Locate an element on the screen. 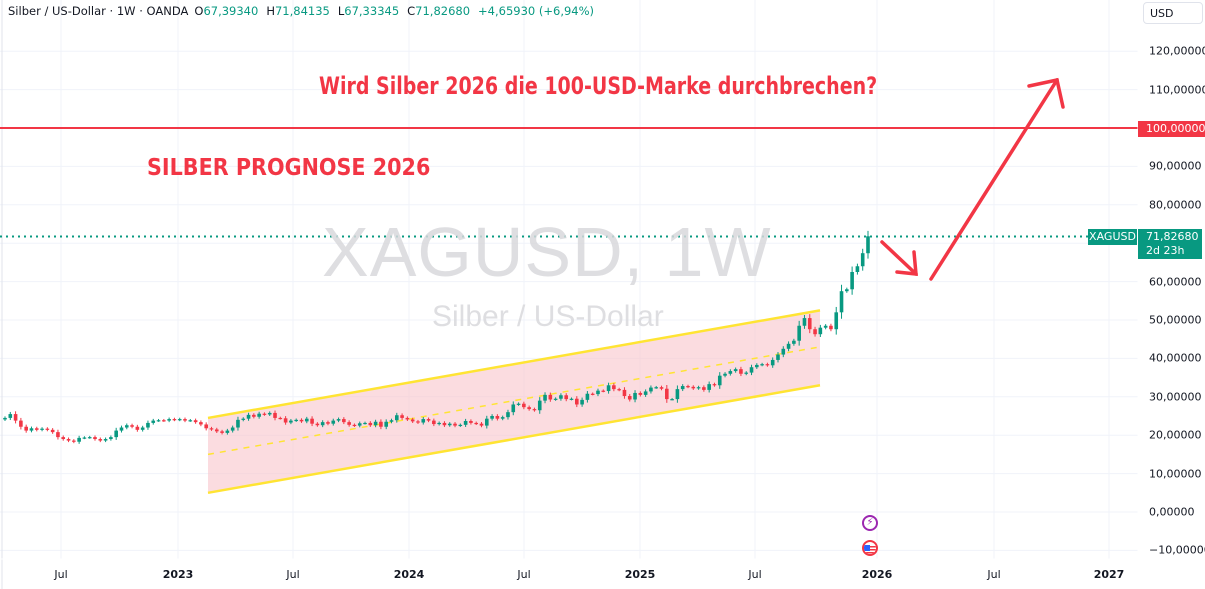 Image resolution: width=1205 pixels, height=589 pixels. lightning-icon: ⚡ is located at coordinates (870, 523).